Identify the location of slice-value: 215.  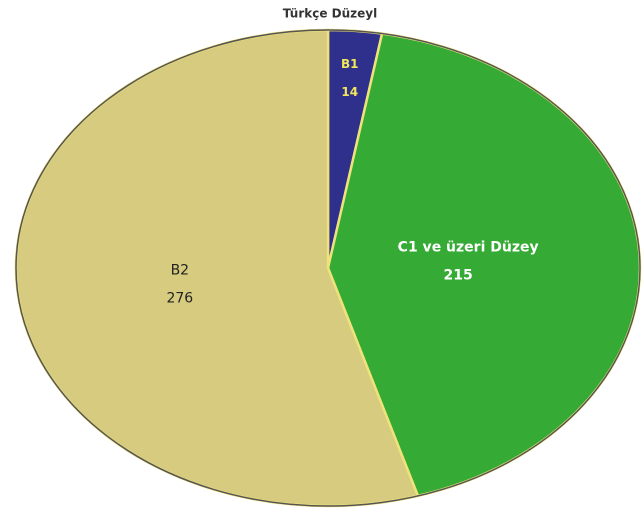
(458, 276).